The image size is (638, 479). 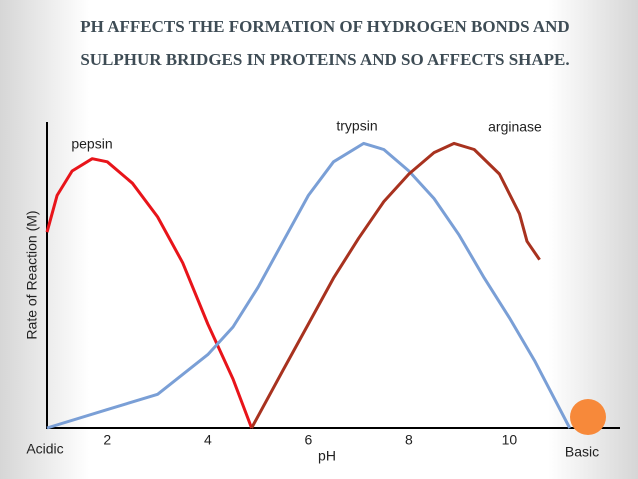 I want to click on series-label: arginase, so click(x=515, y=127).